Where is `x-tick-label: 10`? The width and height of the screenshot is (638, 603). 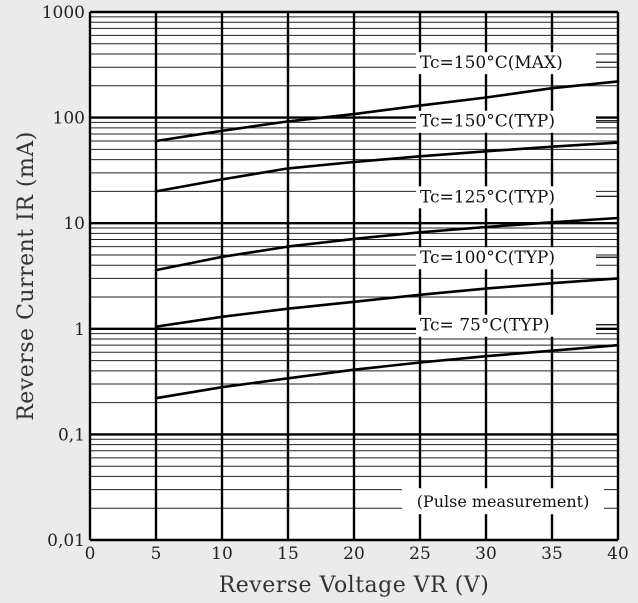
x-tick-label: 10 is located at coordinates (222, 554).